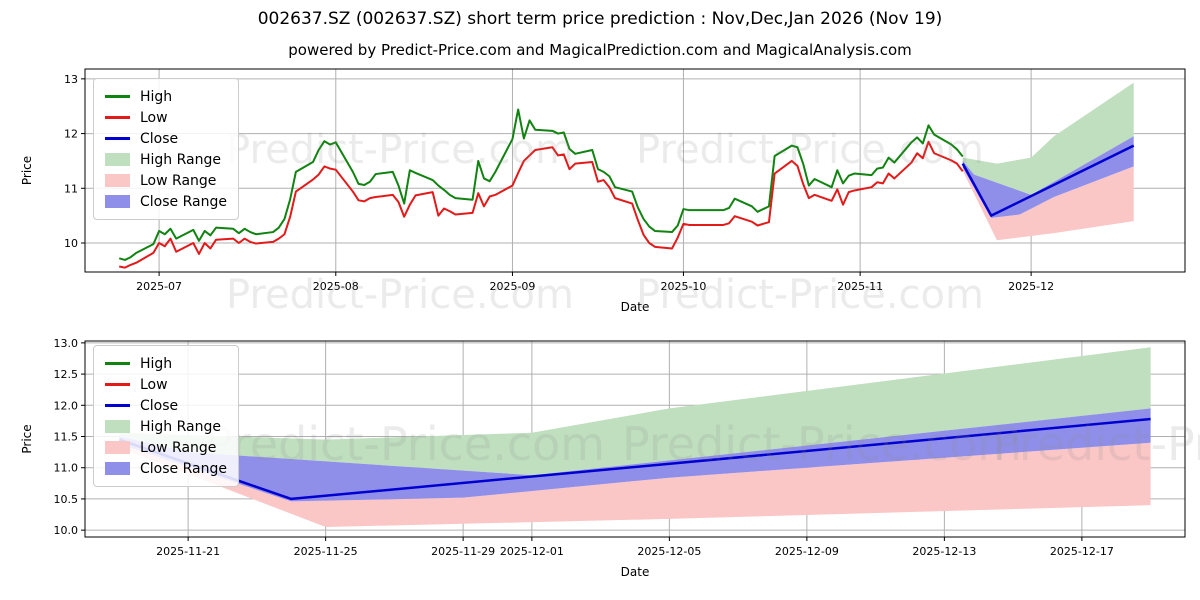  Describe the element at coordinates (683, 286) in the screenshot. I see `x-tick-label: 2025-10` at that location.